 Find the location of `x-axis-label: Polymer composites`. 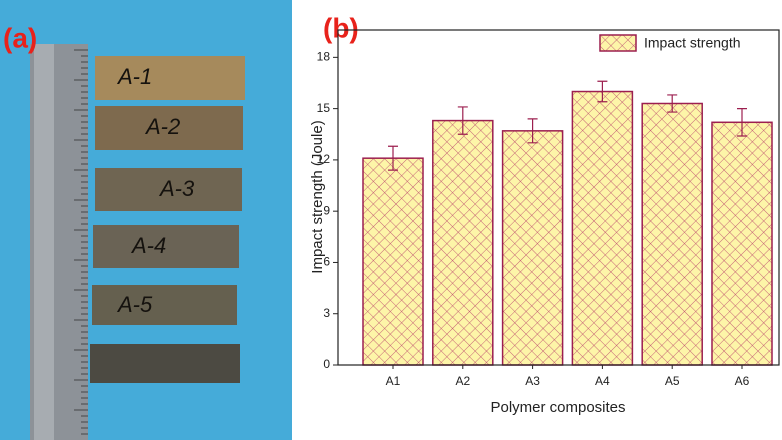

x-axis-label: Polymer composites is located at coordinates (557, 407).